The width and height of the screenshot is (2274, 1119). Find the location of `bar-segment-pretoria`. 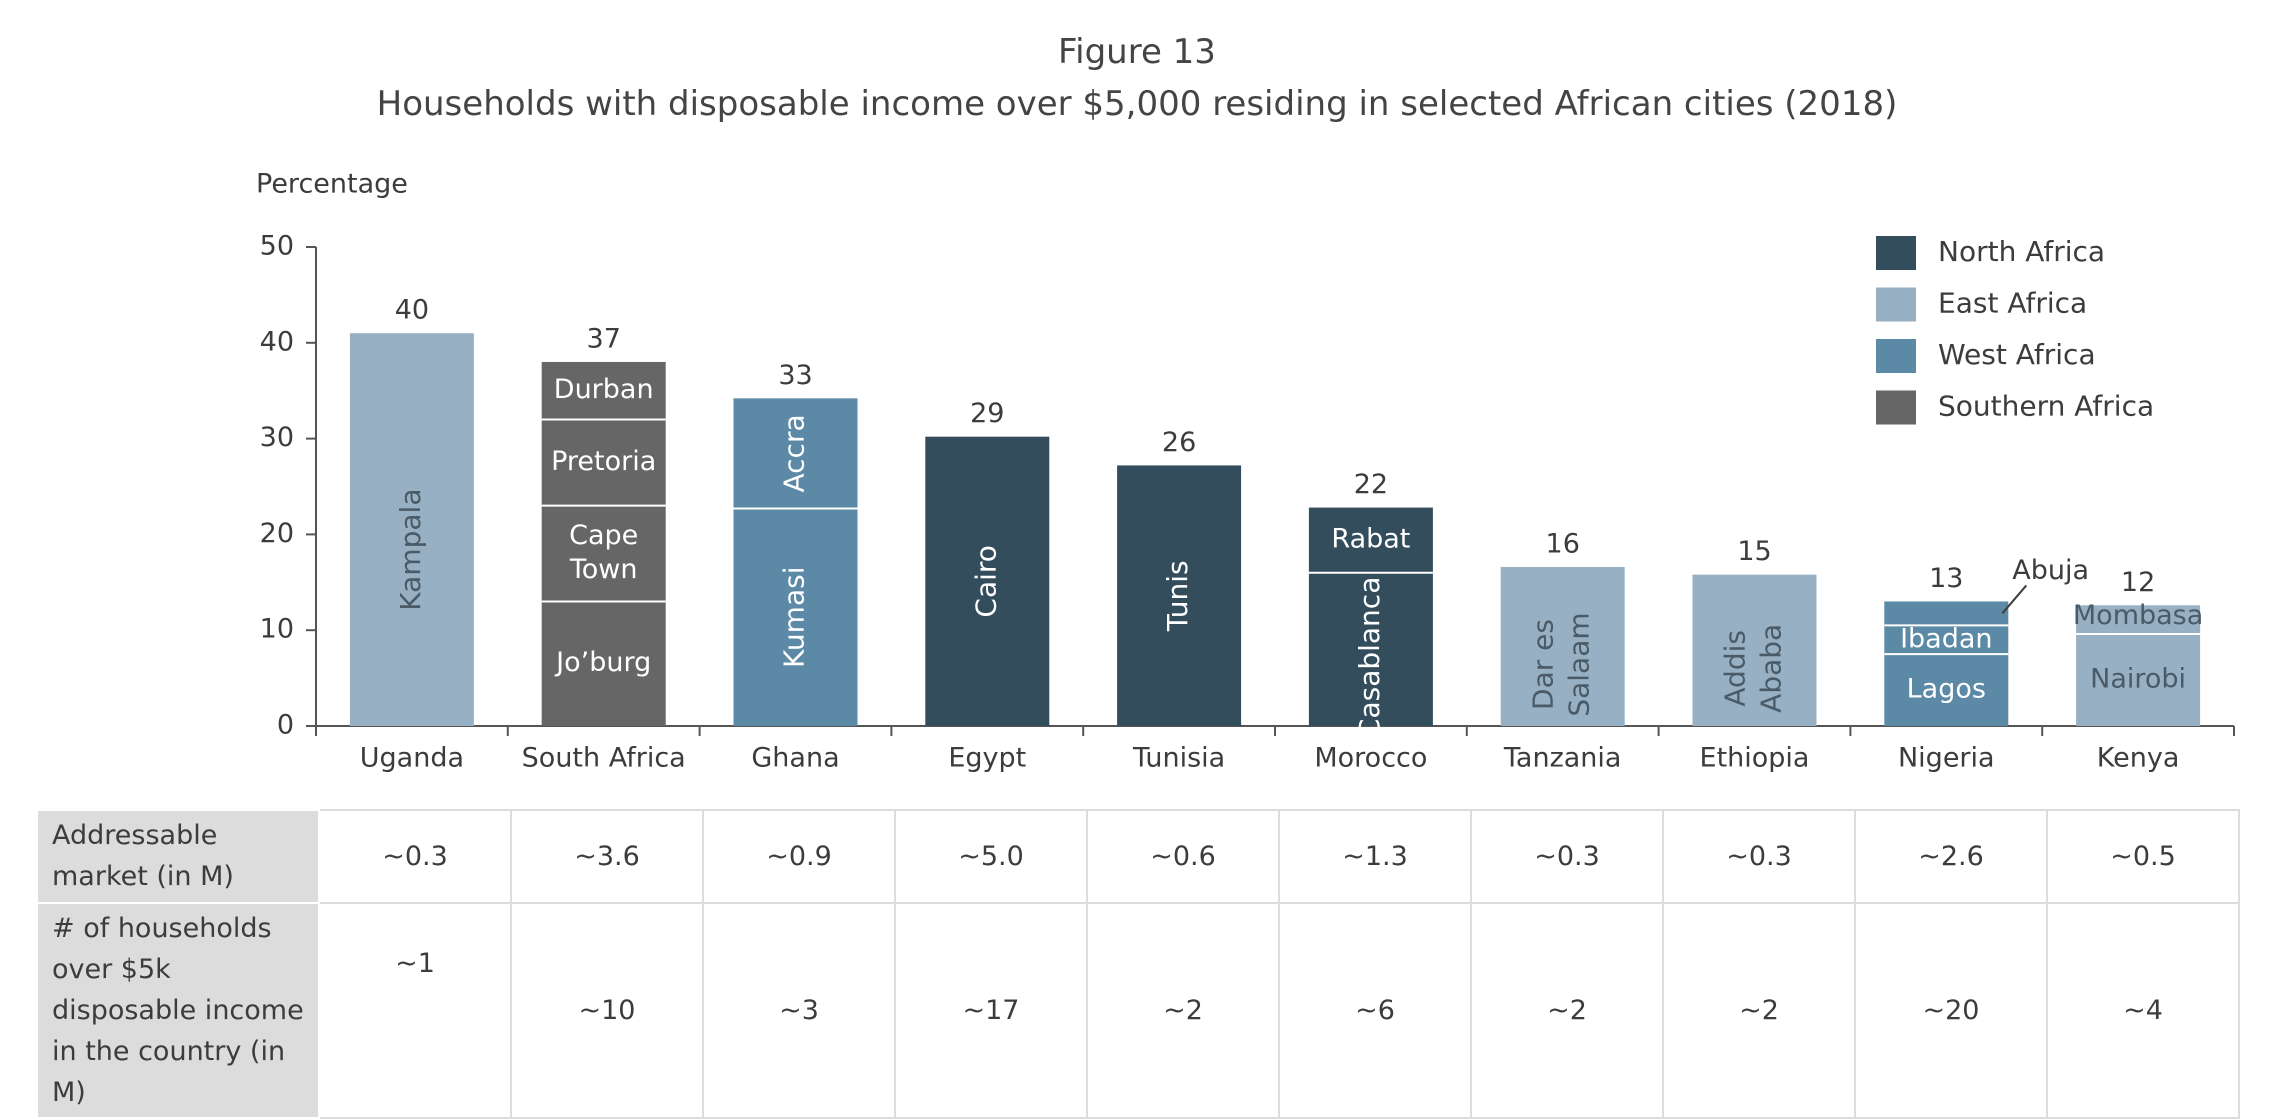

bar-segment-pretoria is located at coordinates (603, 462).